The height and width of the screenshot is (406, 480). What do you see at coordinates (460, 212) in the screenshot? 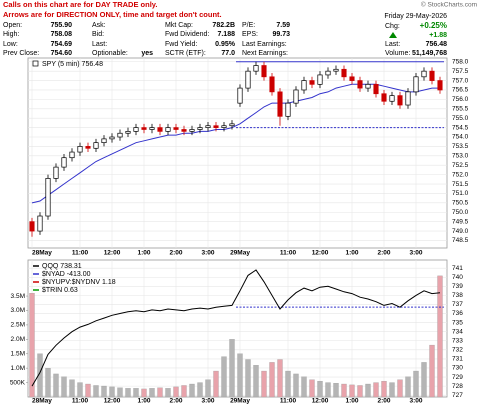
I see `y-tick-label: 750.0` at bounding box center [460, 212].